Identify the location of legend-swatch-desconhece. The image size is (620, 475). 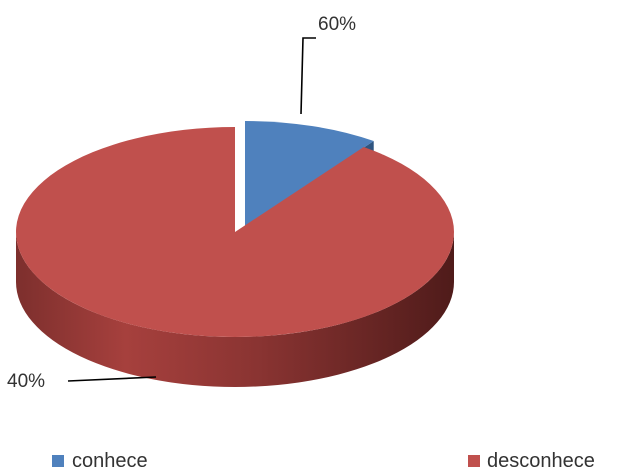
(474, 461).